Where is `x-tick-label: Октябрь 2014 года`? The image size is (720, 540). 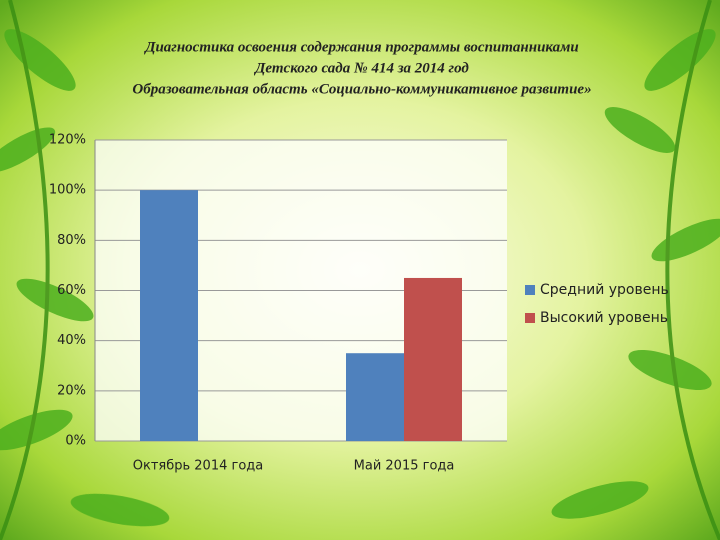
x-tick-label: Октябрь 2014 года is located at coordinates (198, 466).